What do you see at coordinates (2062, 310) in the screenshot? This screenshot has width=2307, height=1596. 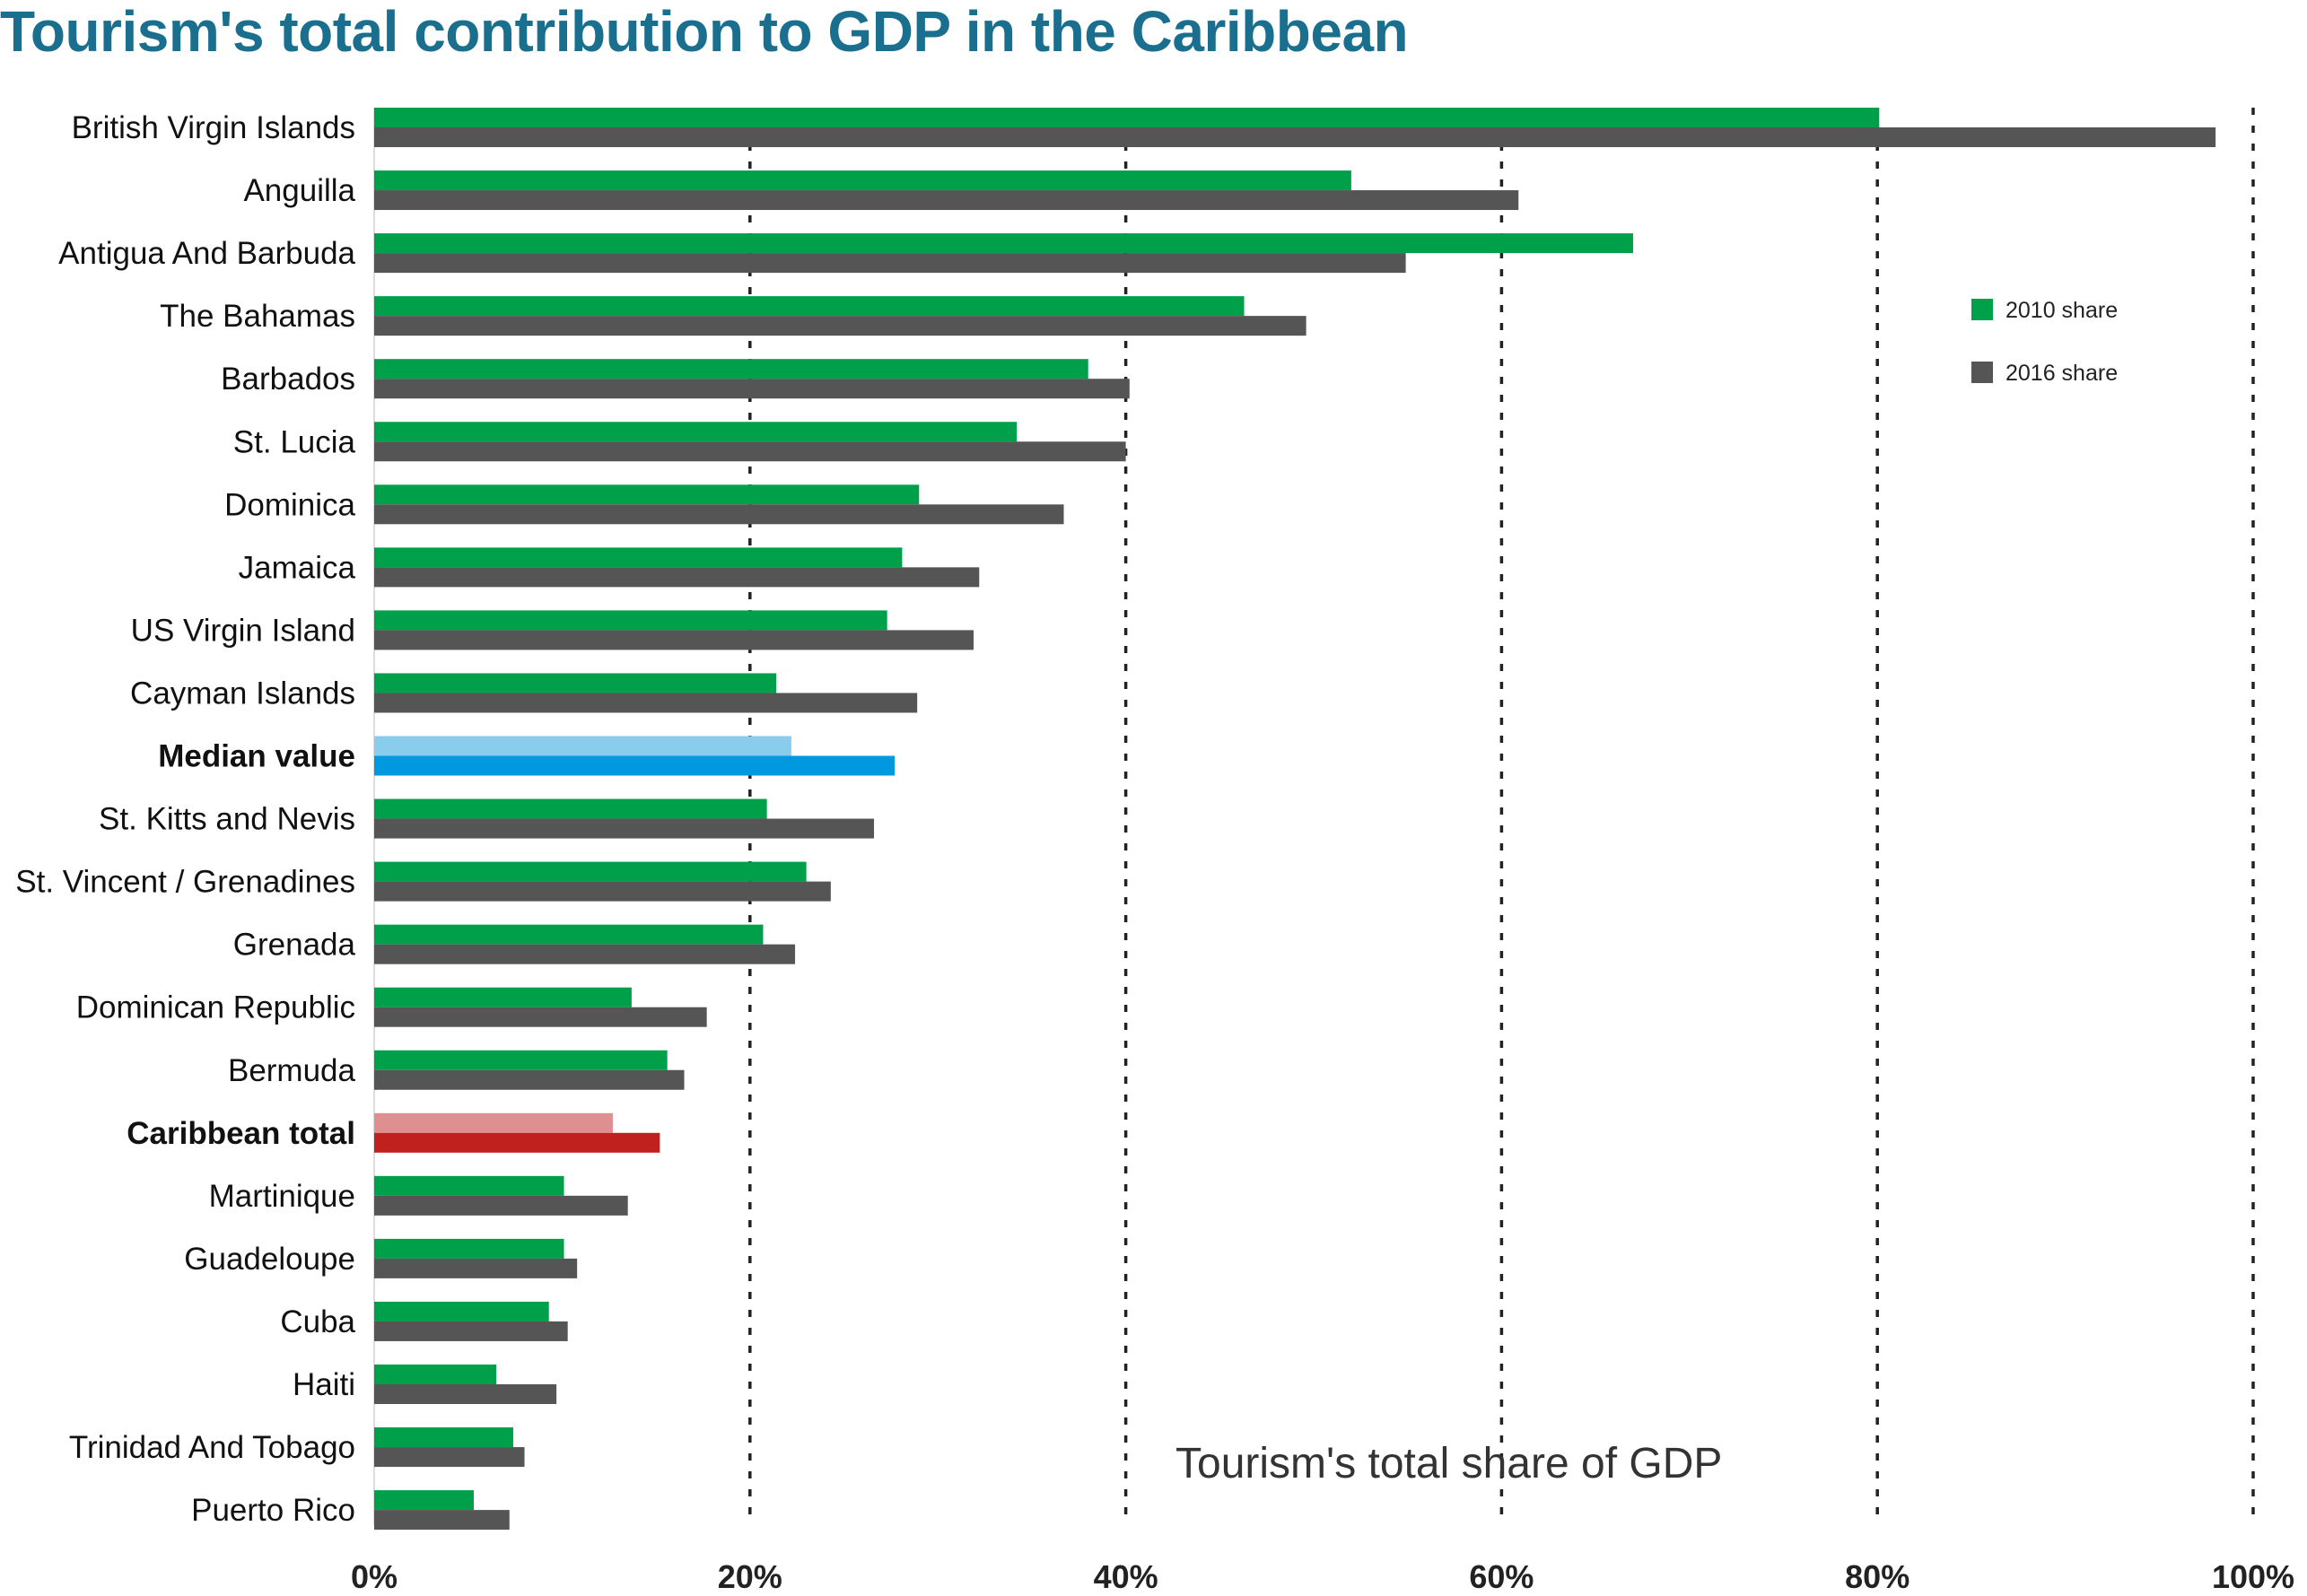 I see `legend-label-2010-share: 2010 share` at bounding box center [2062, 310].